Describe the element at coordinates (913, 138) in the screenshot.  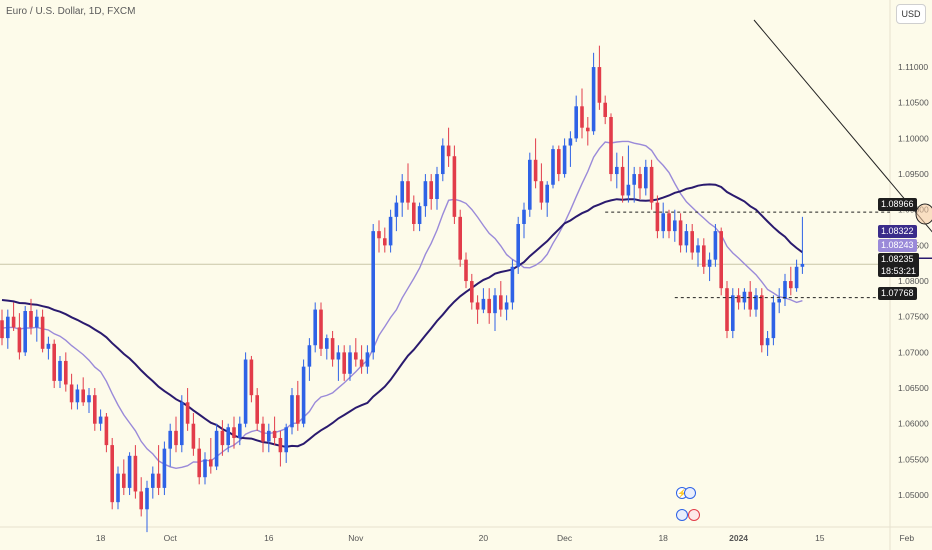
I see `y-tick-label: 1.10000` at that location.